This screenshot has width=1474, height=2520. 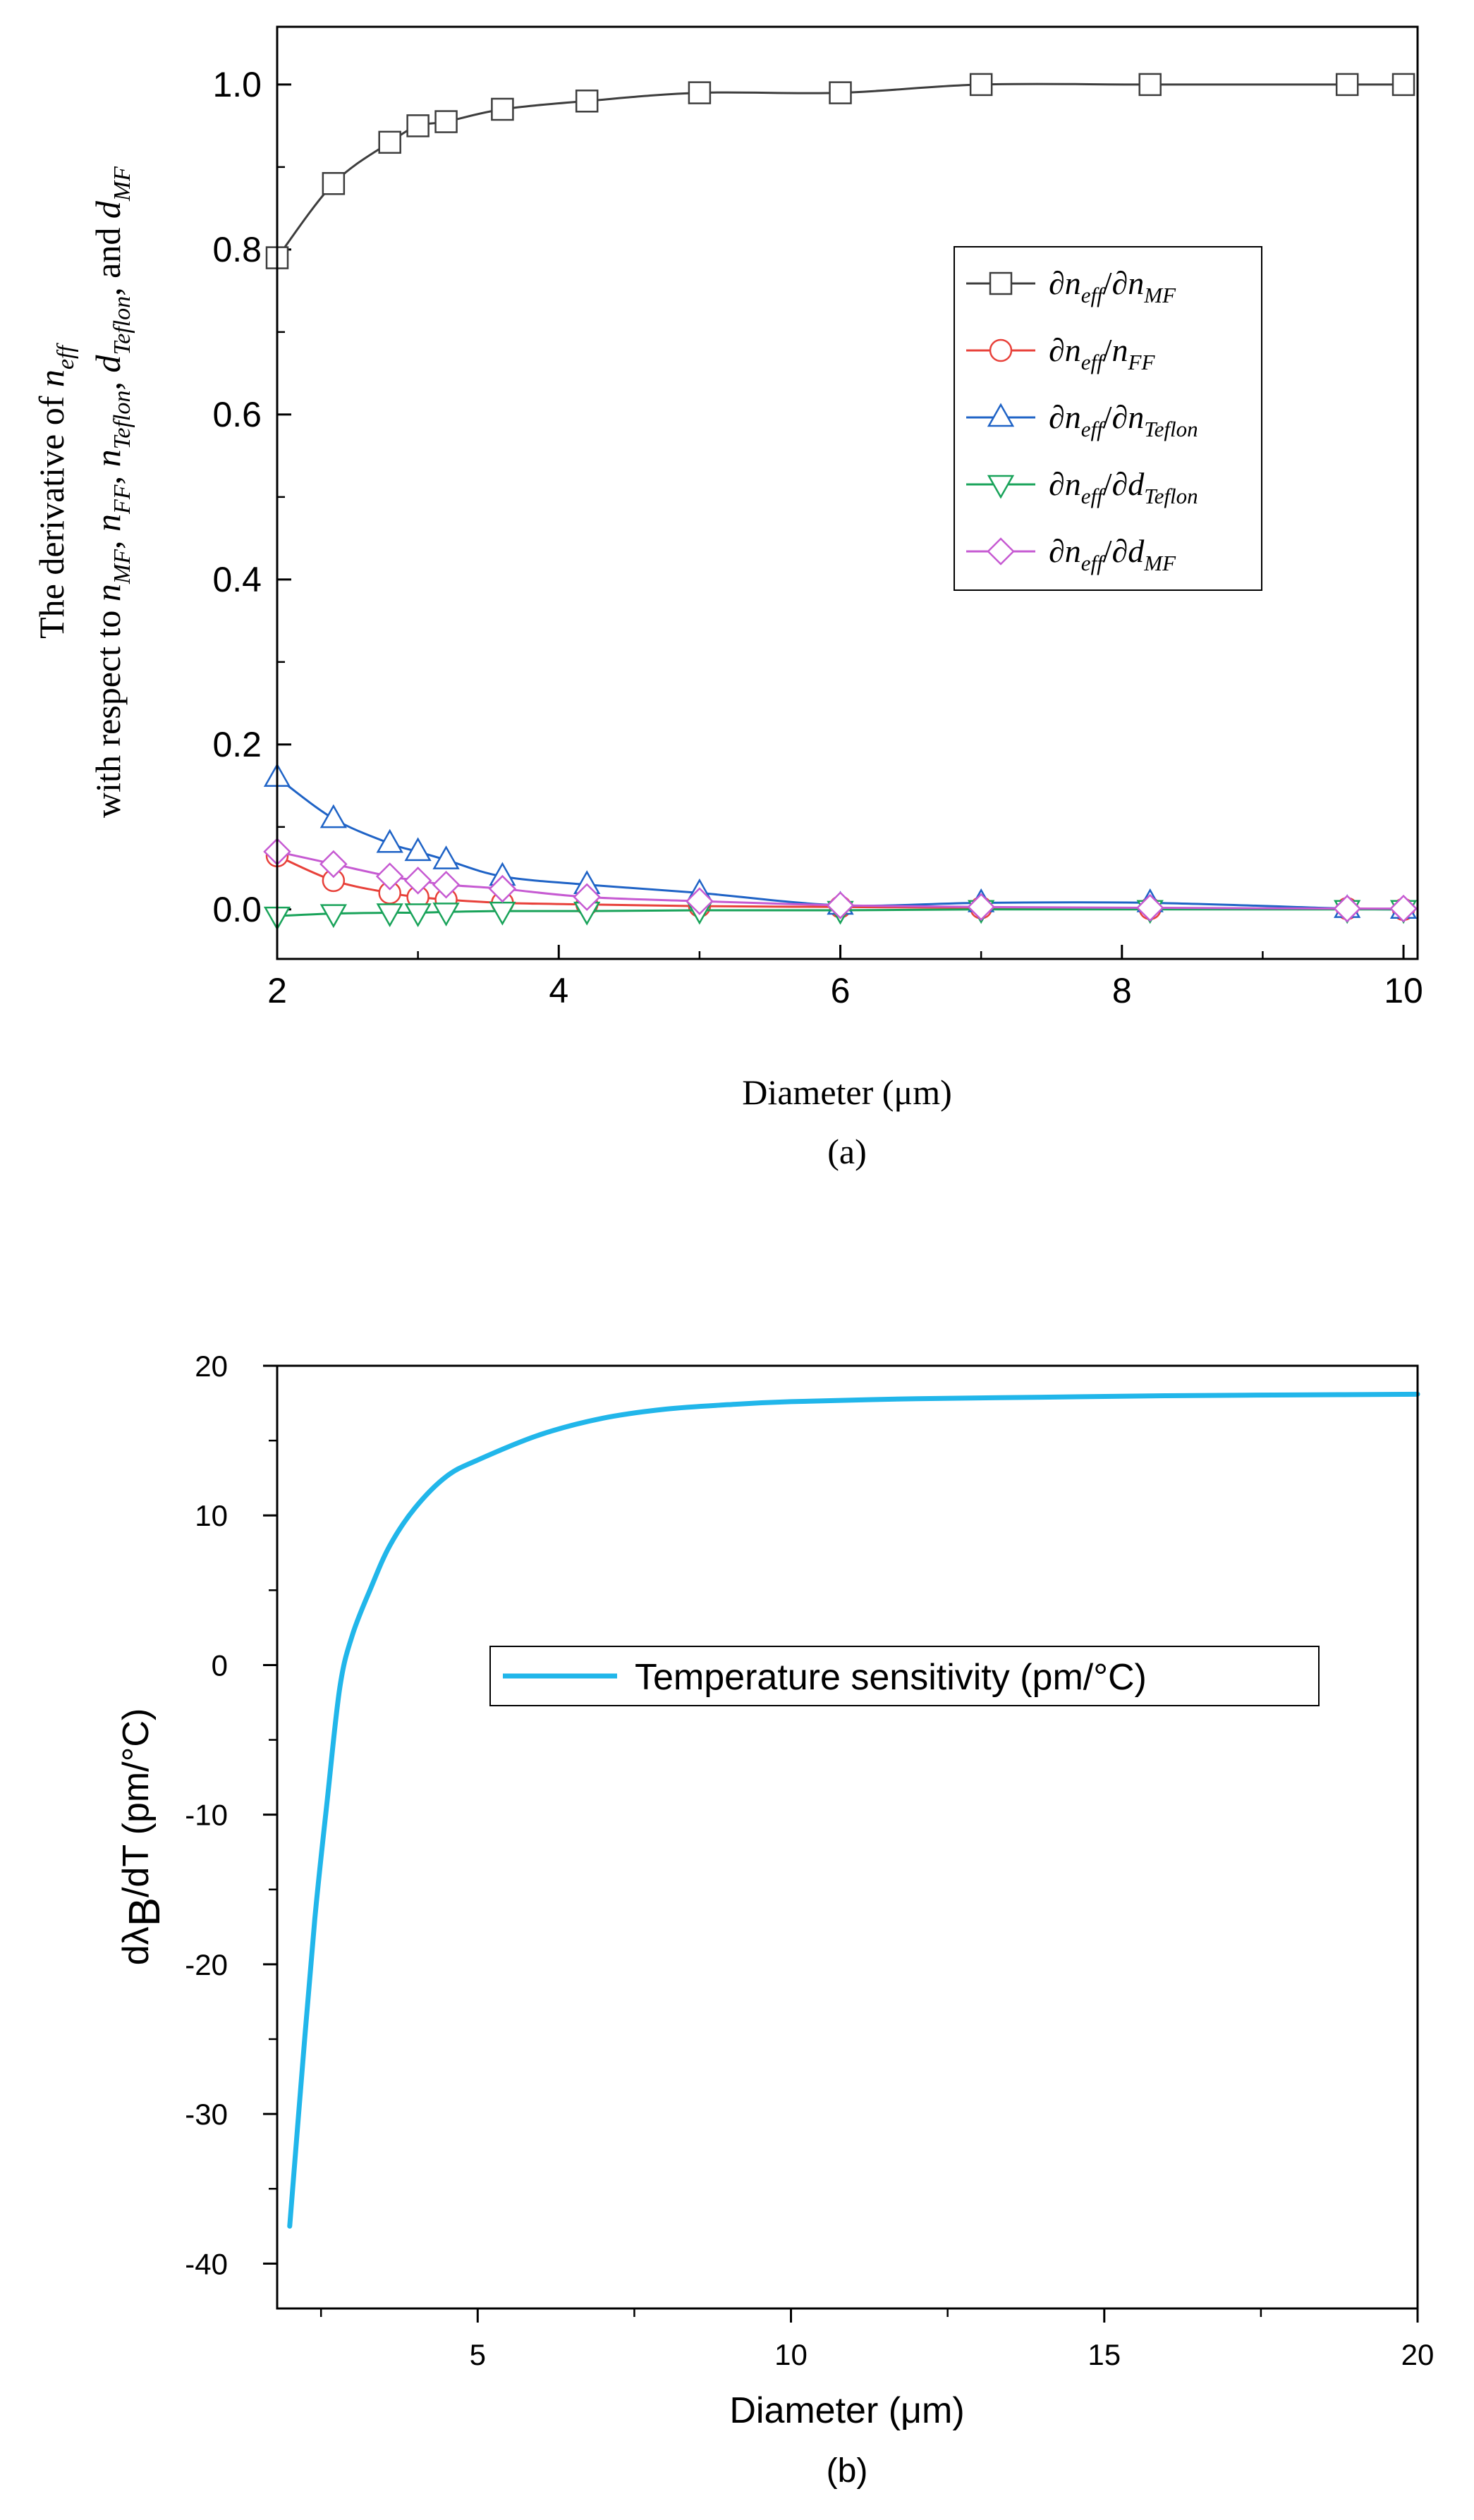 I want to click on legend-a-label-1-p0: ∂, so click(x=1057, y=350).